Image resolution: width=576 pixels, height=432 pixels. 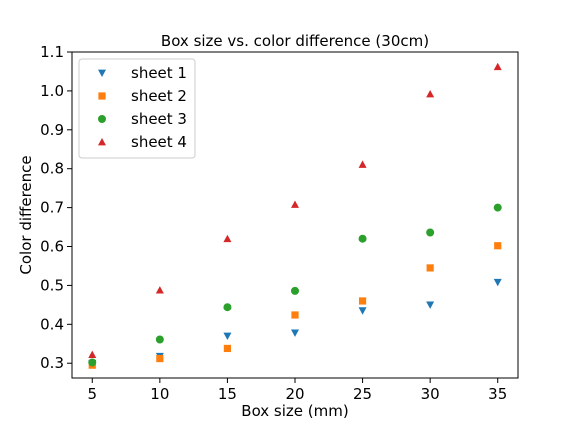 I want to click on legend-label-sheet-1: sheet 1, so click(x=159, y=73).